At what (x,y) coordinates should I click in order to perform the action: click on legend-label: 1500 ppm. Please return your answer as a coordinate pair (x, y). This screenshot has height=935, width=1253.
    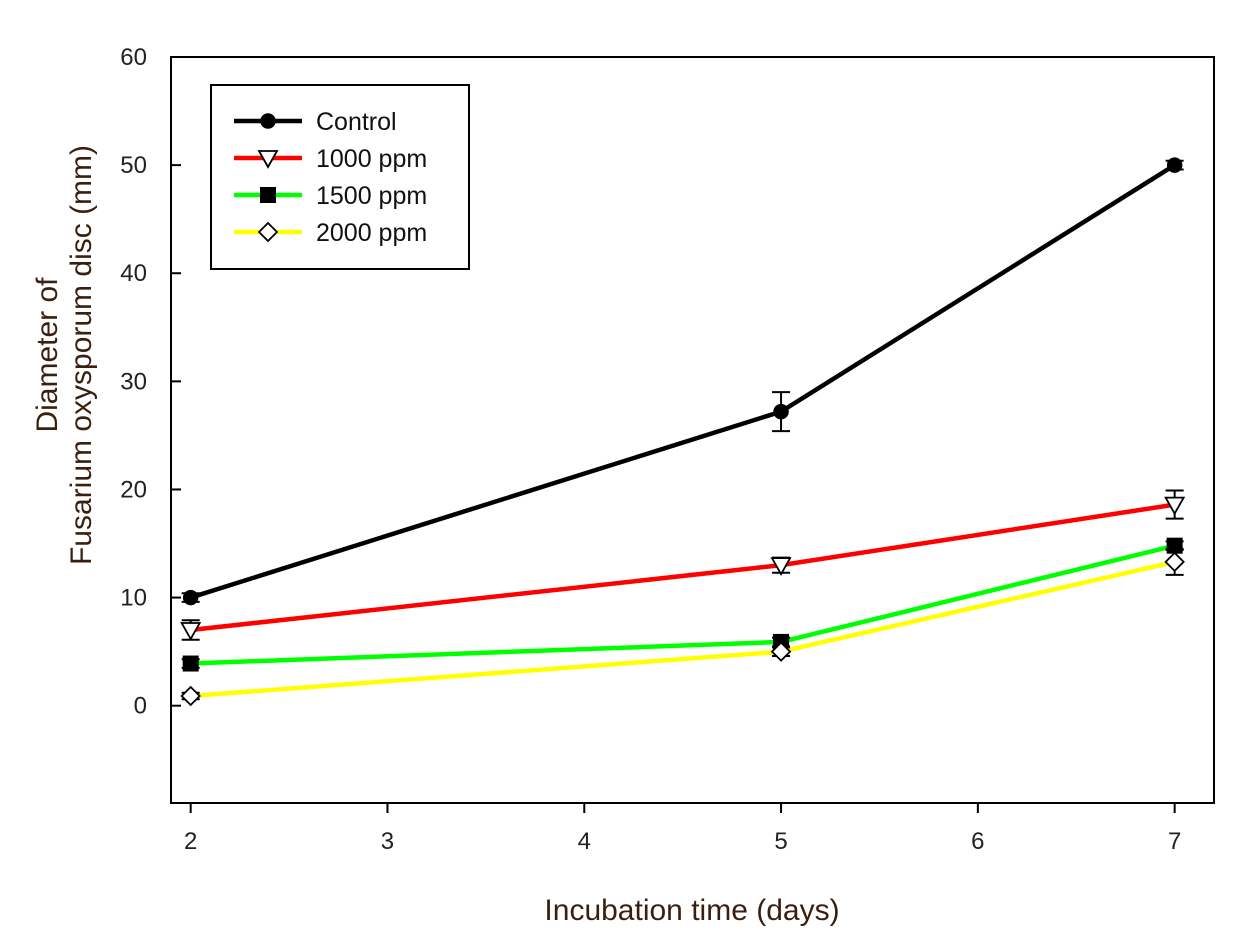
    Looking at the image, I should click on (371, 196).